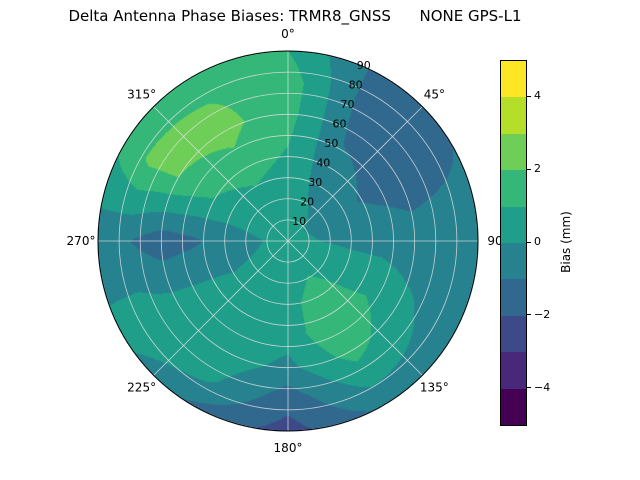 This screenshot has width=640, height=480. Describe the element at coordinates (339, 123) in the screenshot. I see `radial-tick-label: 60` at that location.